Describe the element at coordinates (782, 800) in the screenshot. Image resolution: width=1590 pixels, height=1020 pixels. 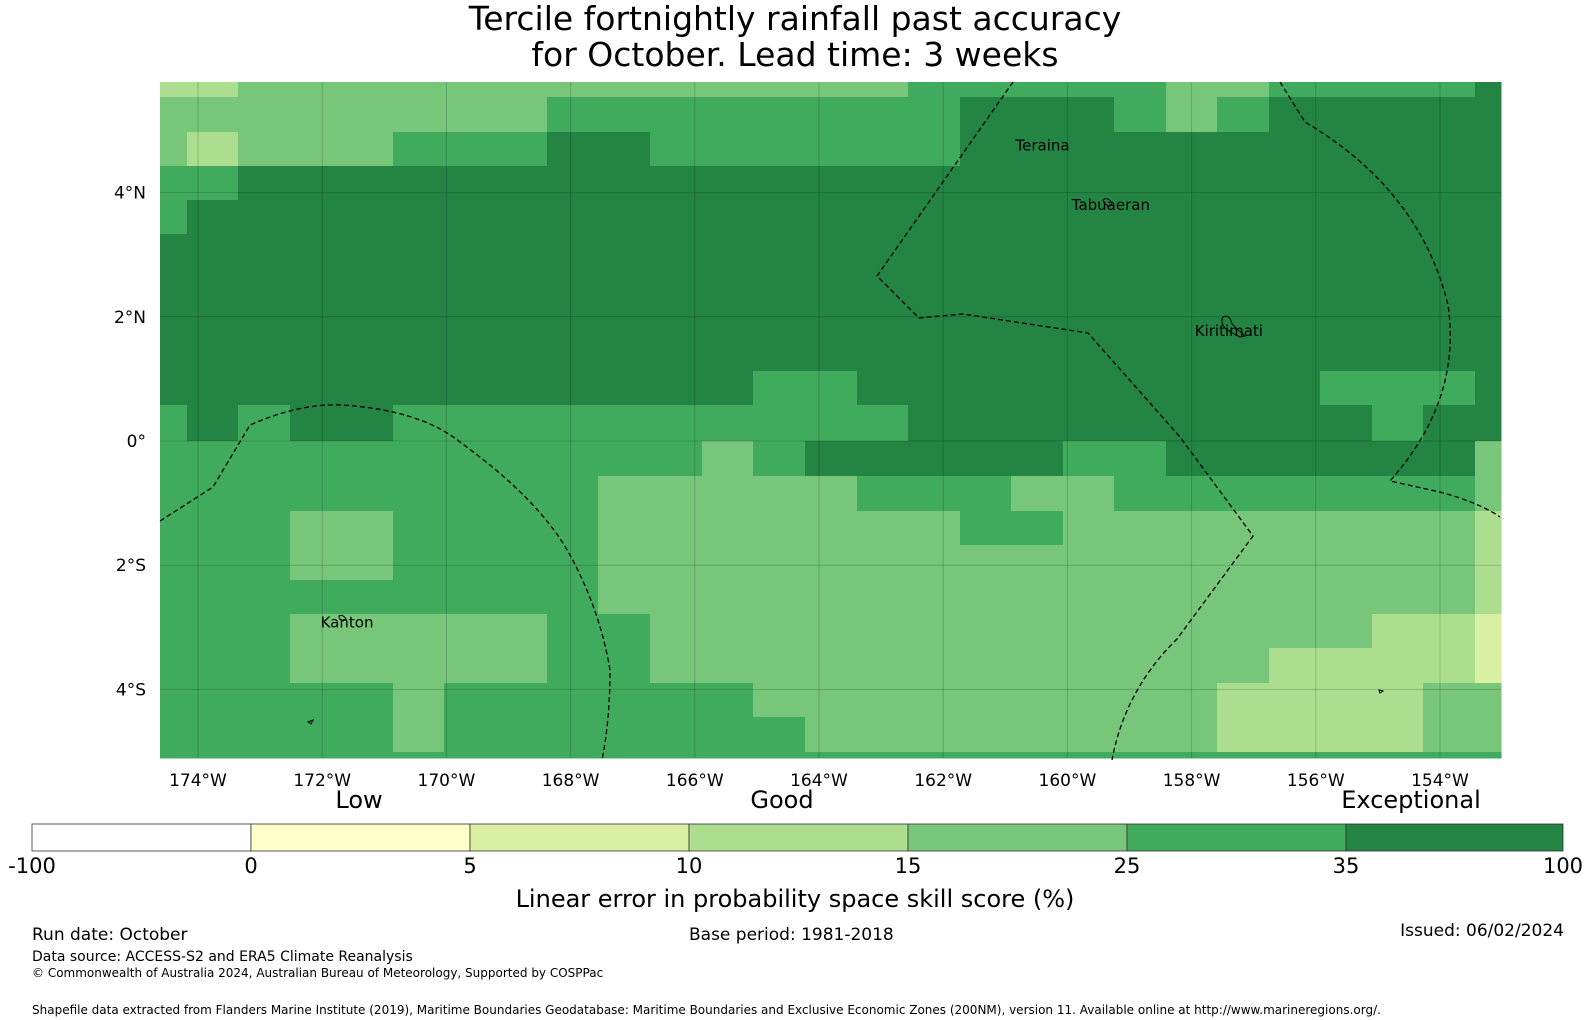
I see `category-good: Good` at that location.